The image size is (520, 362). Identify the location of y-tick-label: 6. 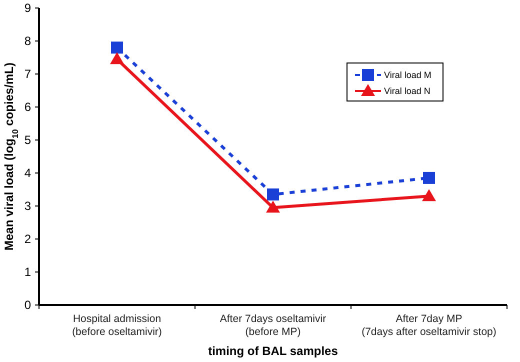
(28, 107).